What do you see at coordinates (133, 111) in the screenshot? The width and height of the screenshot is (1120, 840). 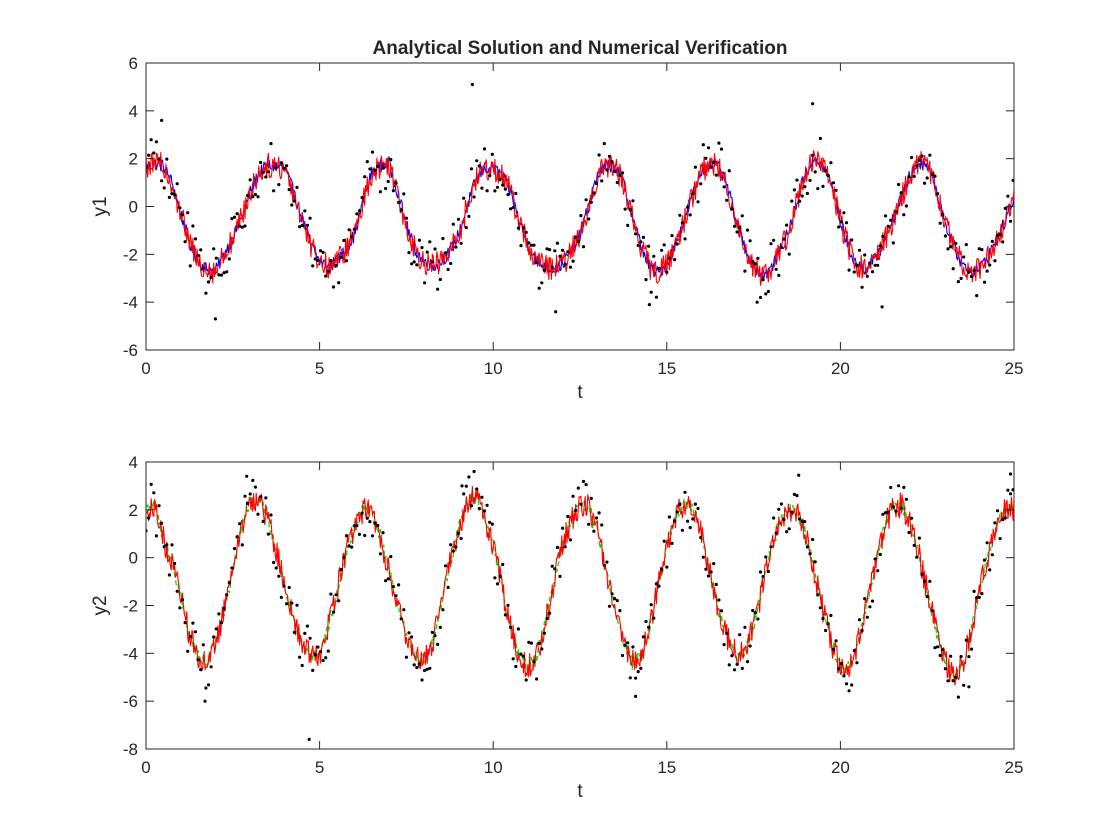 I see `y-tick-label: 4` at bounding box center [133, 111].